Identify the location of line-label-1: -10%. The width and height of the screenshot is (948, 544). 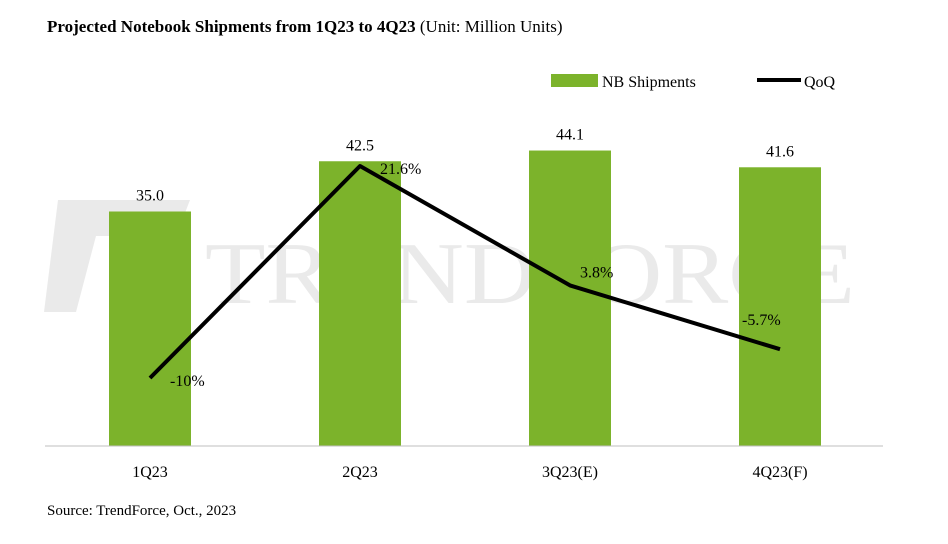
(187, 381).